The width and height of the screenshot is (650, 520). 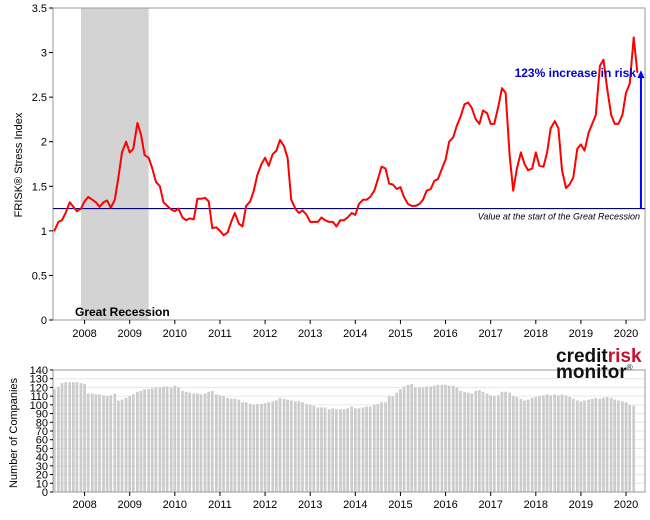 I want to click on logo-part-risk: risk, so click(x=625, y=356).